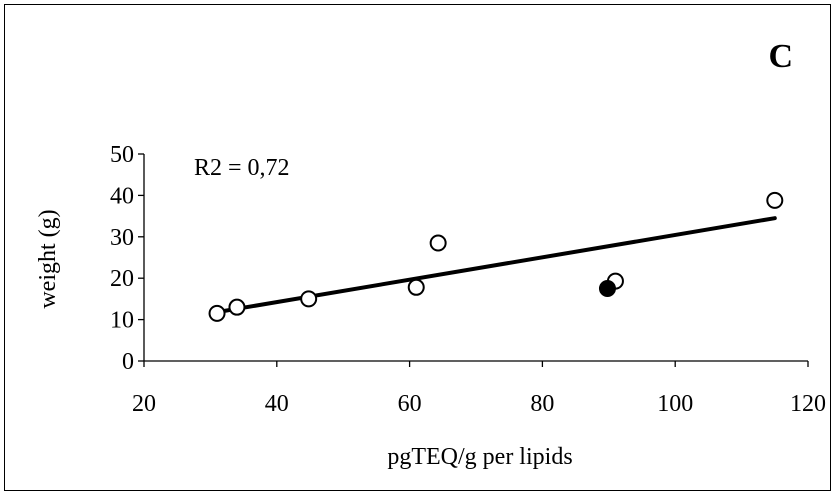 The height and width of the screenshot is (497, 837). Describe the element at coordinates (780, 56) in the screenshot. I see `panel-label: C` at that location.